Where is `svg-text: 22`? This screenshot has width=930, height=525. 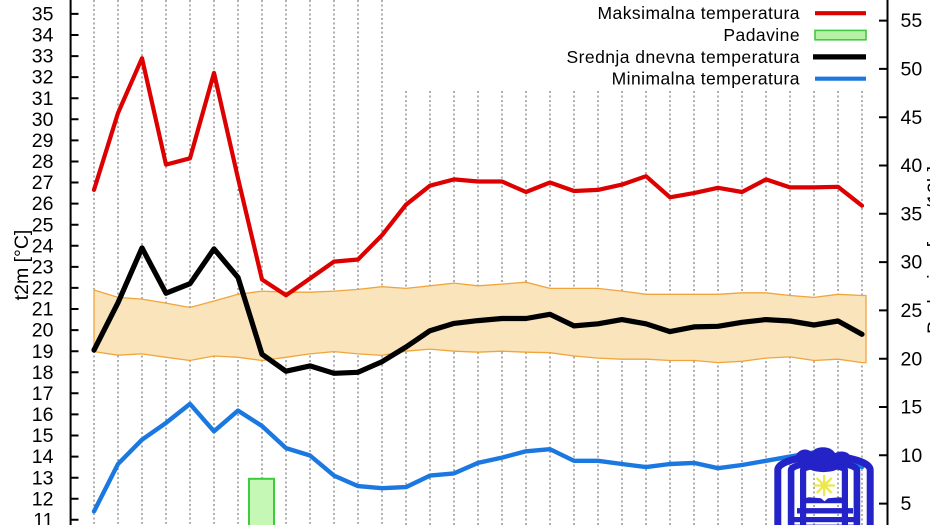 svg-text: 22 is located at coordinates (43, 289).